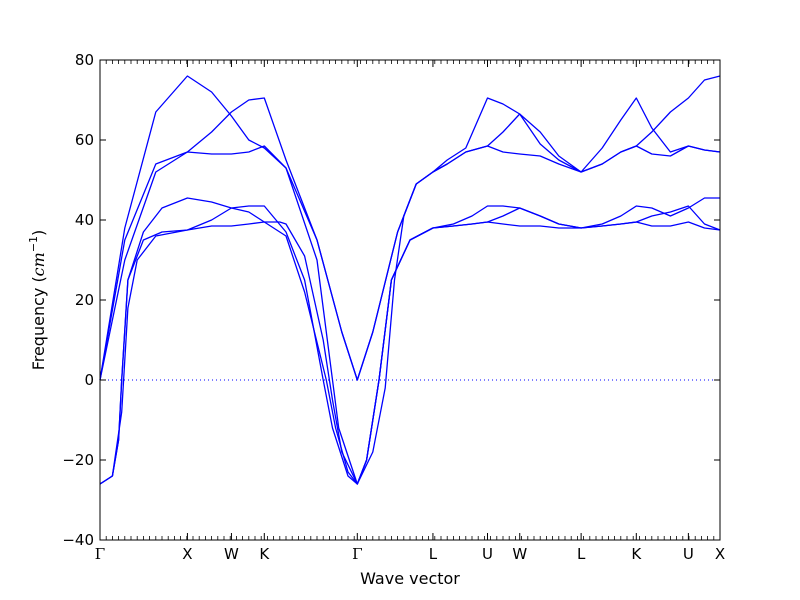  Describe the element at coordinates (38, 233) in the screenshot. I see `y-axis-label-close: )` at that location.